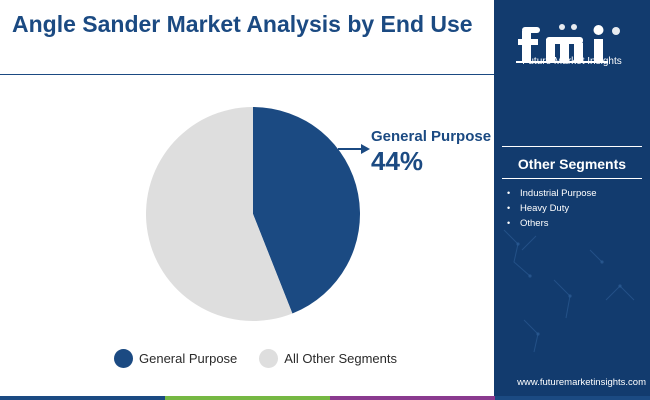 The image size is (650, 400). What do you see at coordinates (552, 193) in the screenshot?
I see `segment-item: Industrial Purpose` at bounding box center [552, 193].